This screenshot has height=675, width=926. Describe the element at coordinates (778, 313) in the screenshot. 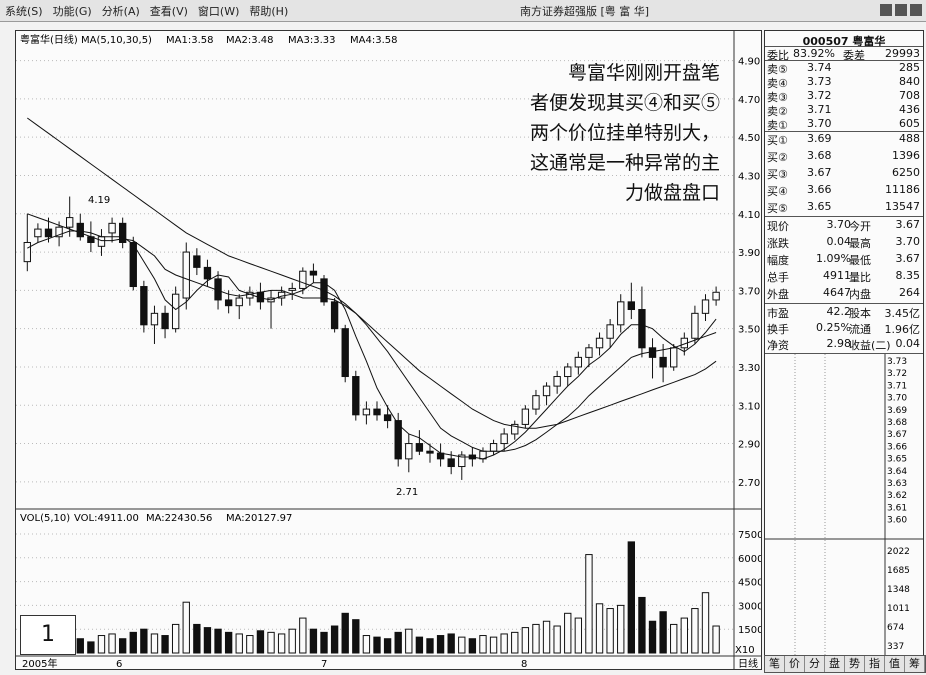

I see `fundamental-stat-l1: 市盈` at that location.